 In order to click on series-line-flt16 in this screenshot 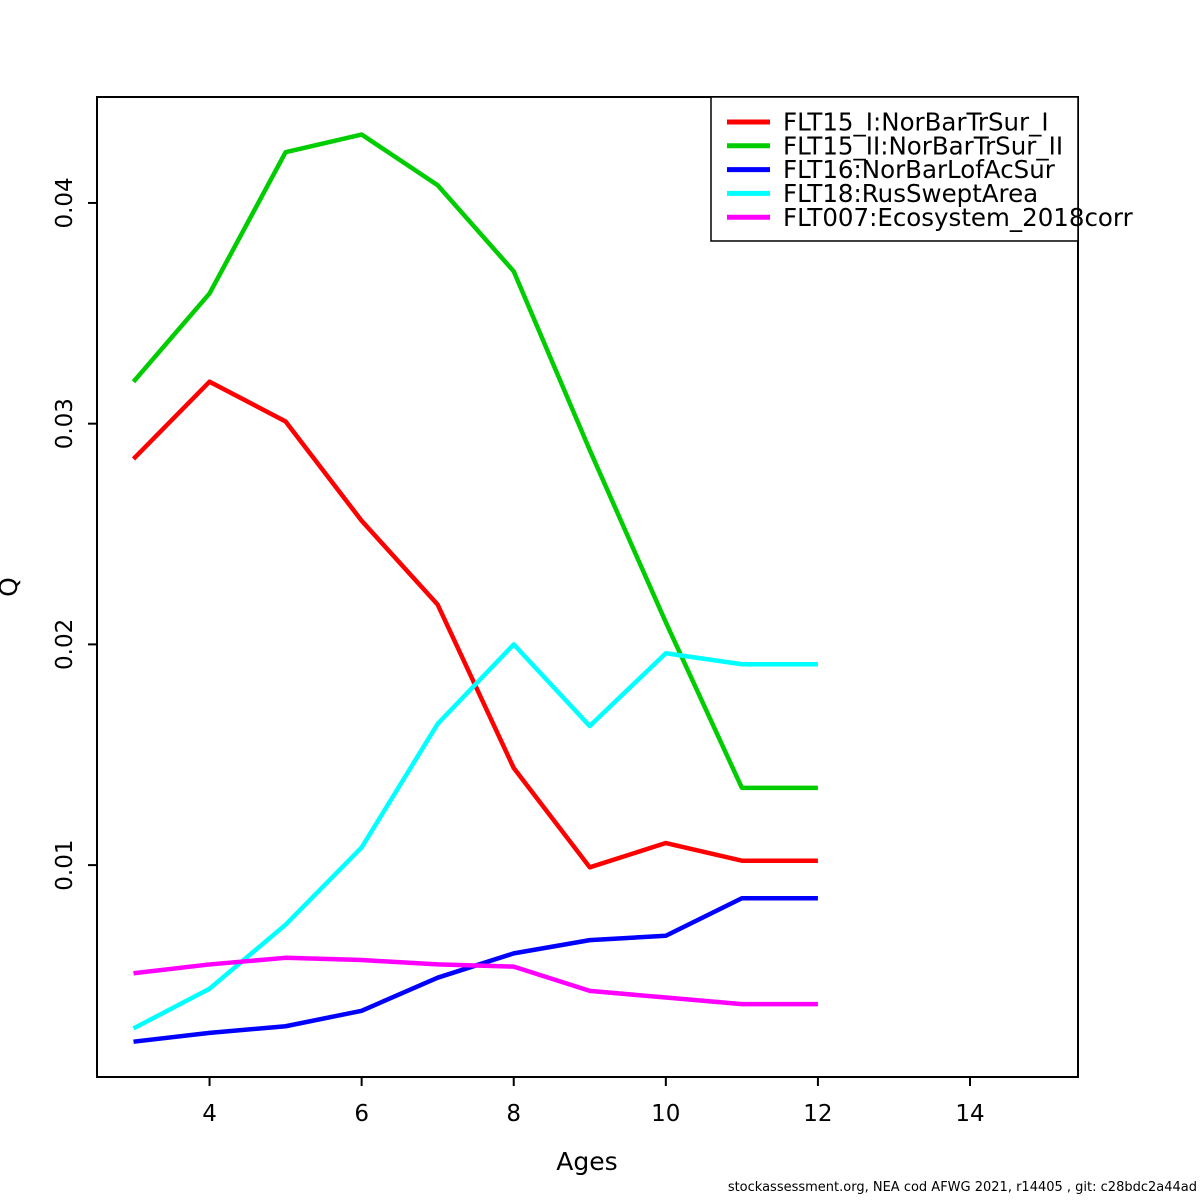, I will do `click(475, 969)`.